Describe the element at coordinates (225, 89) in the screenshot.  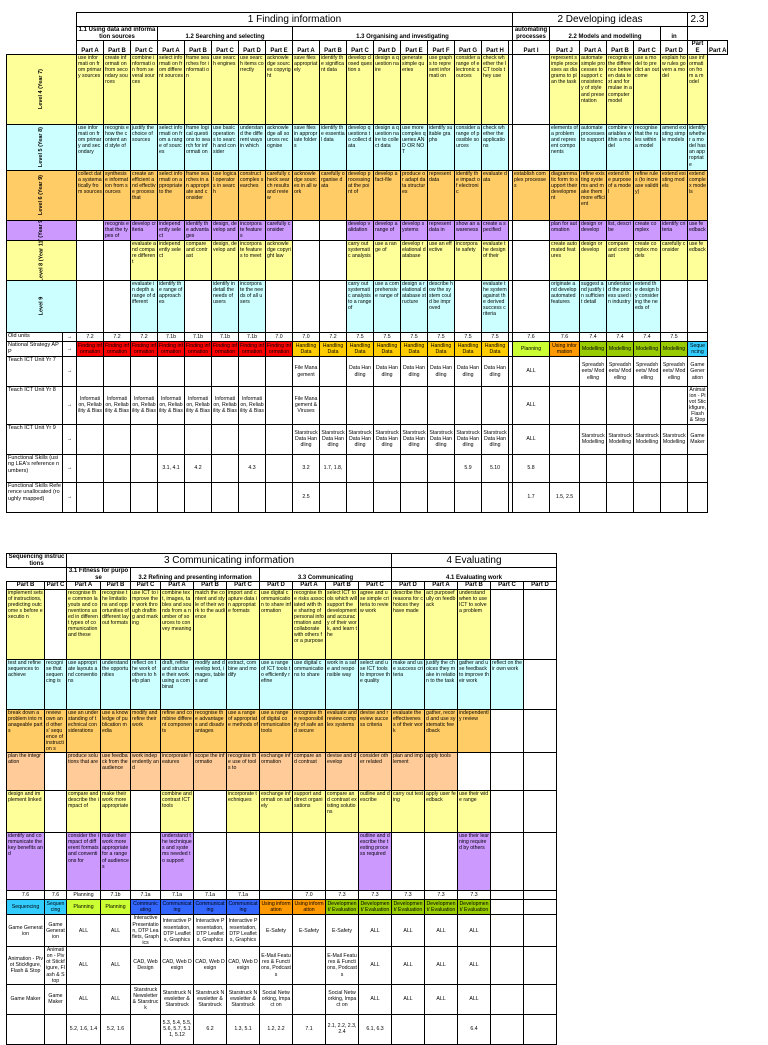
I see `descriptor-cell: use search engines` at that location.